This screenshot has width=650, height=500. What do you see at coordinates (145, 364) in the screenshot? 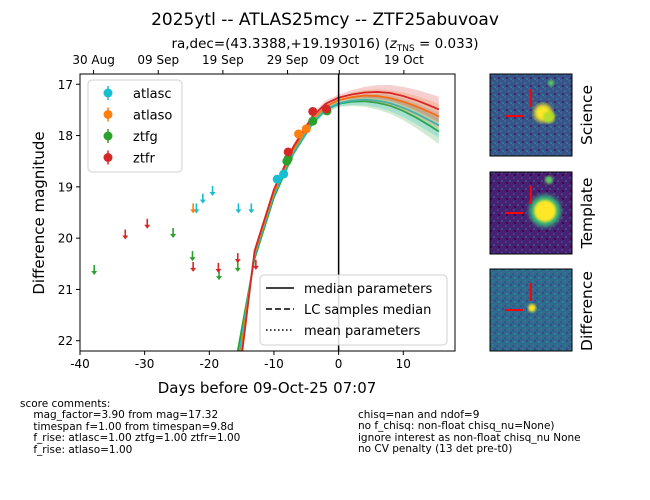
I see `x-tick-label: -30` at bounding box center [145, 364].